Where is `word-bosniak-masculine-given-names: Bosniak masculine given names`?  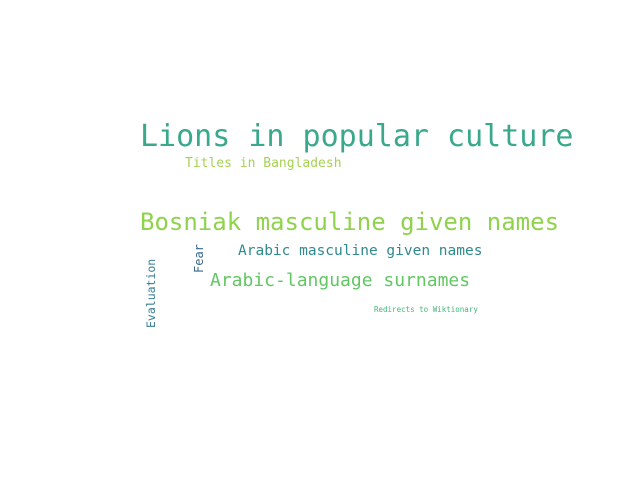
word-bosniak-masculine-given-names: Bosniak masculine given names is located at coordinates (350, 222).